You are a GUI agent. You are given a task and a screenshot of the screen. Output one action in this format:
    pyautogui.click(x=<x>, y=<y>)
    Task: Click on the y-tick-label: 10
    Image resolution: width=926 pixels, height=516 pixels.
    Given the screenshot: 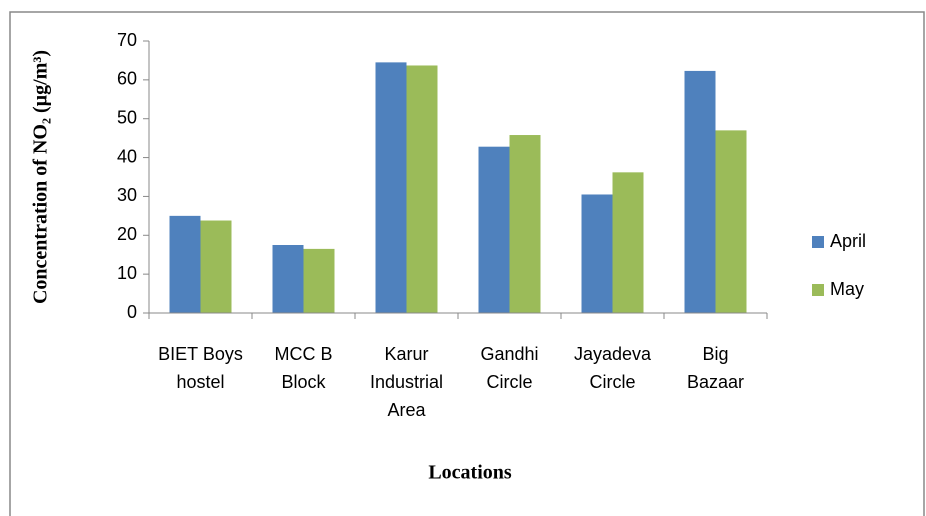 What is the action you would take?
    pyautogui.click(x=127, y=273)
    